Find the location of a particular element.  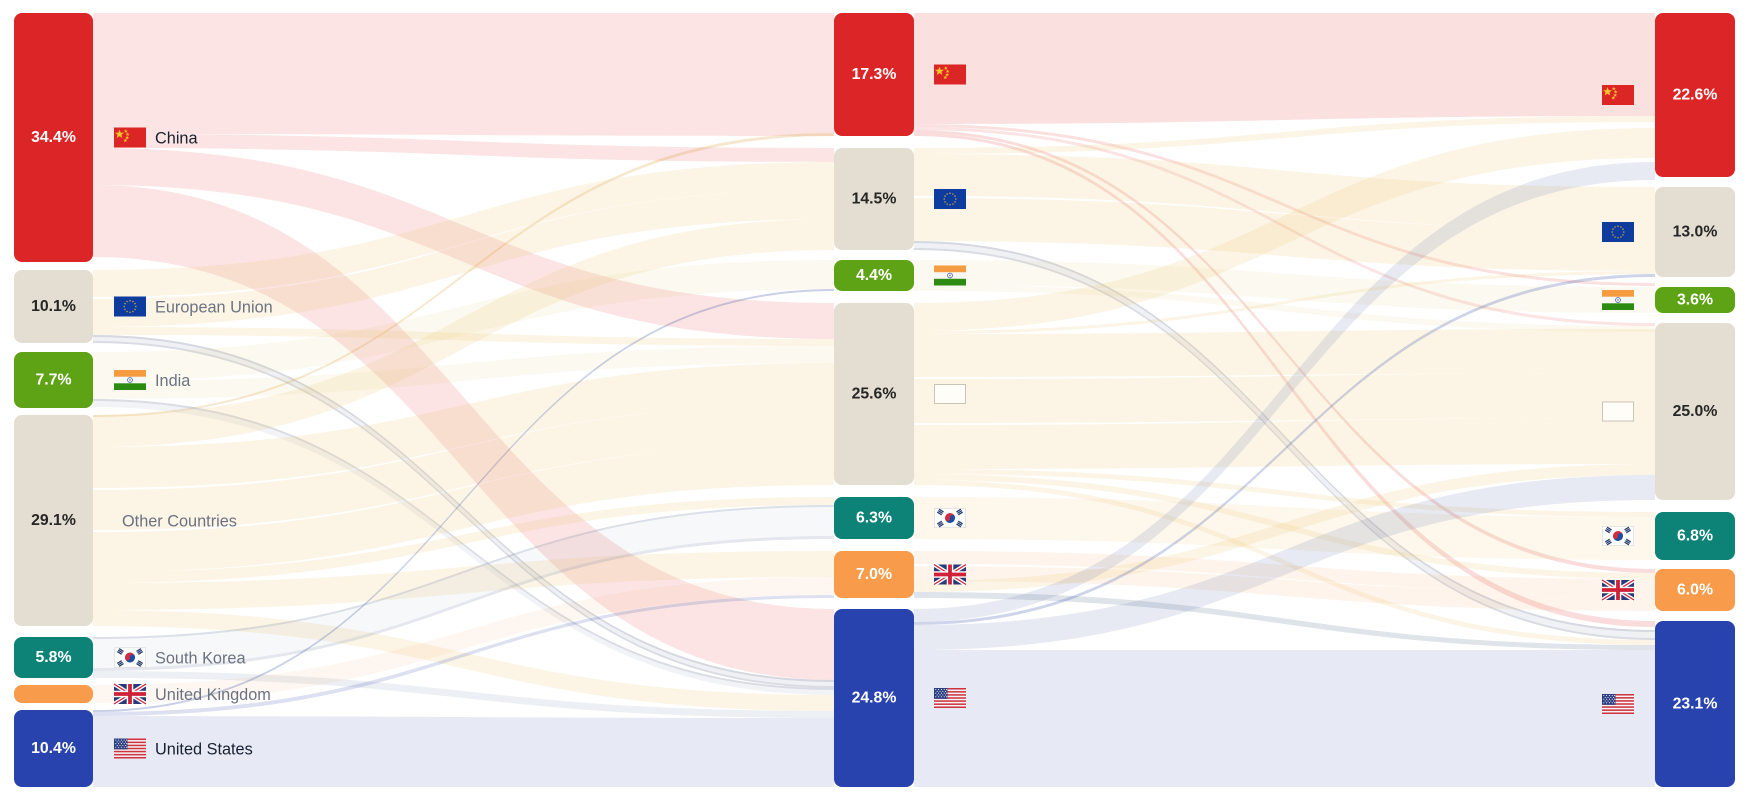

svg-text: 5.8% is located at coordinates (53, 657).